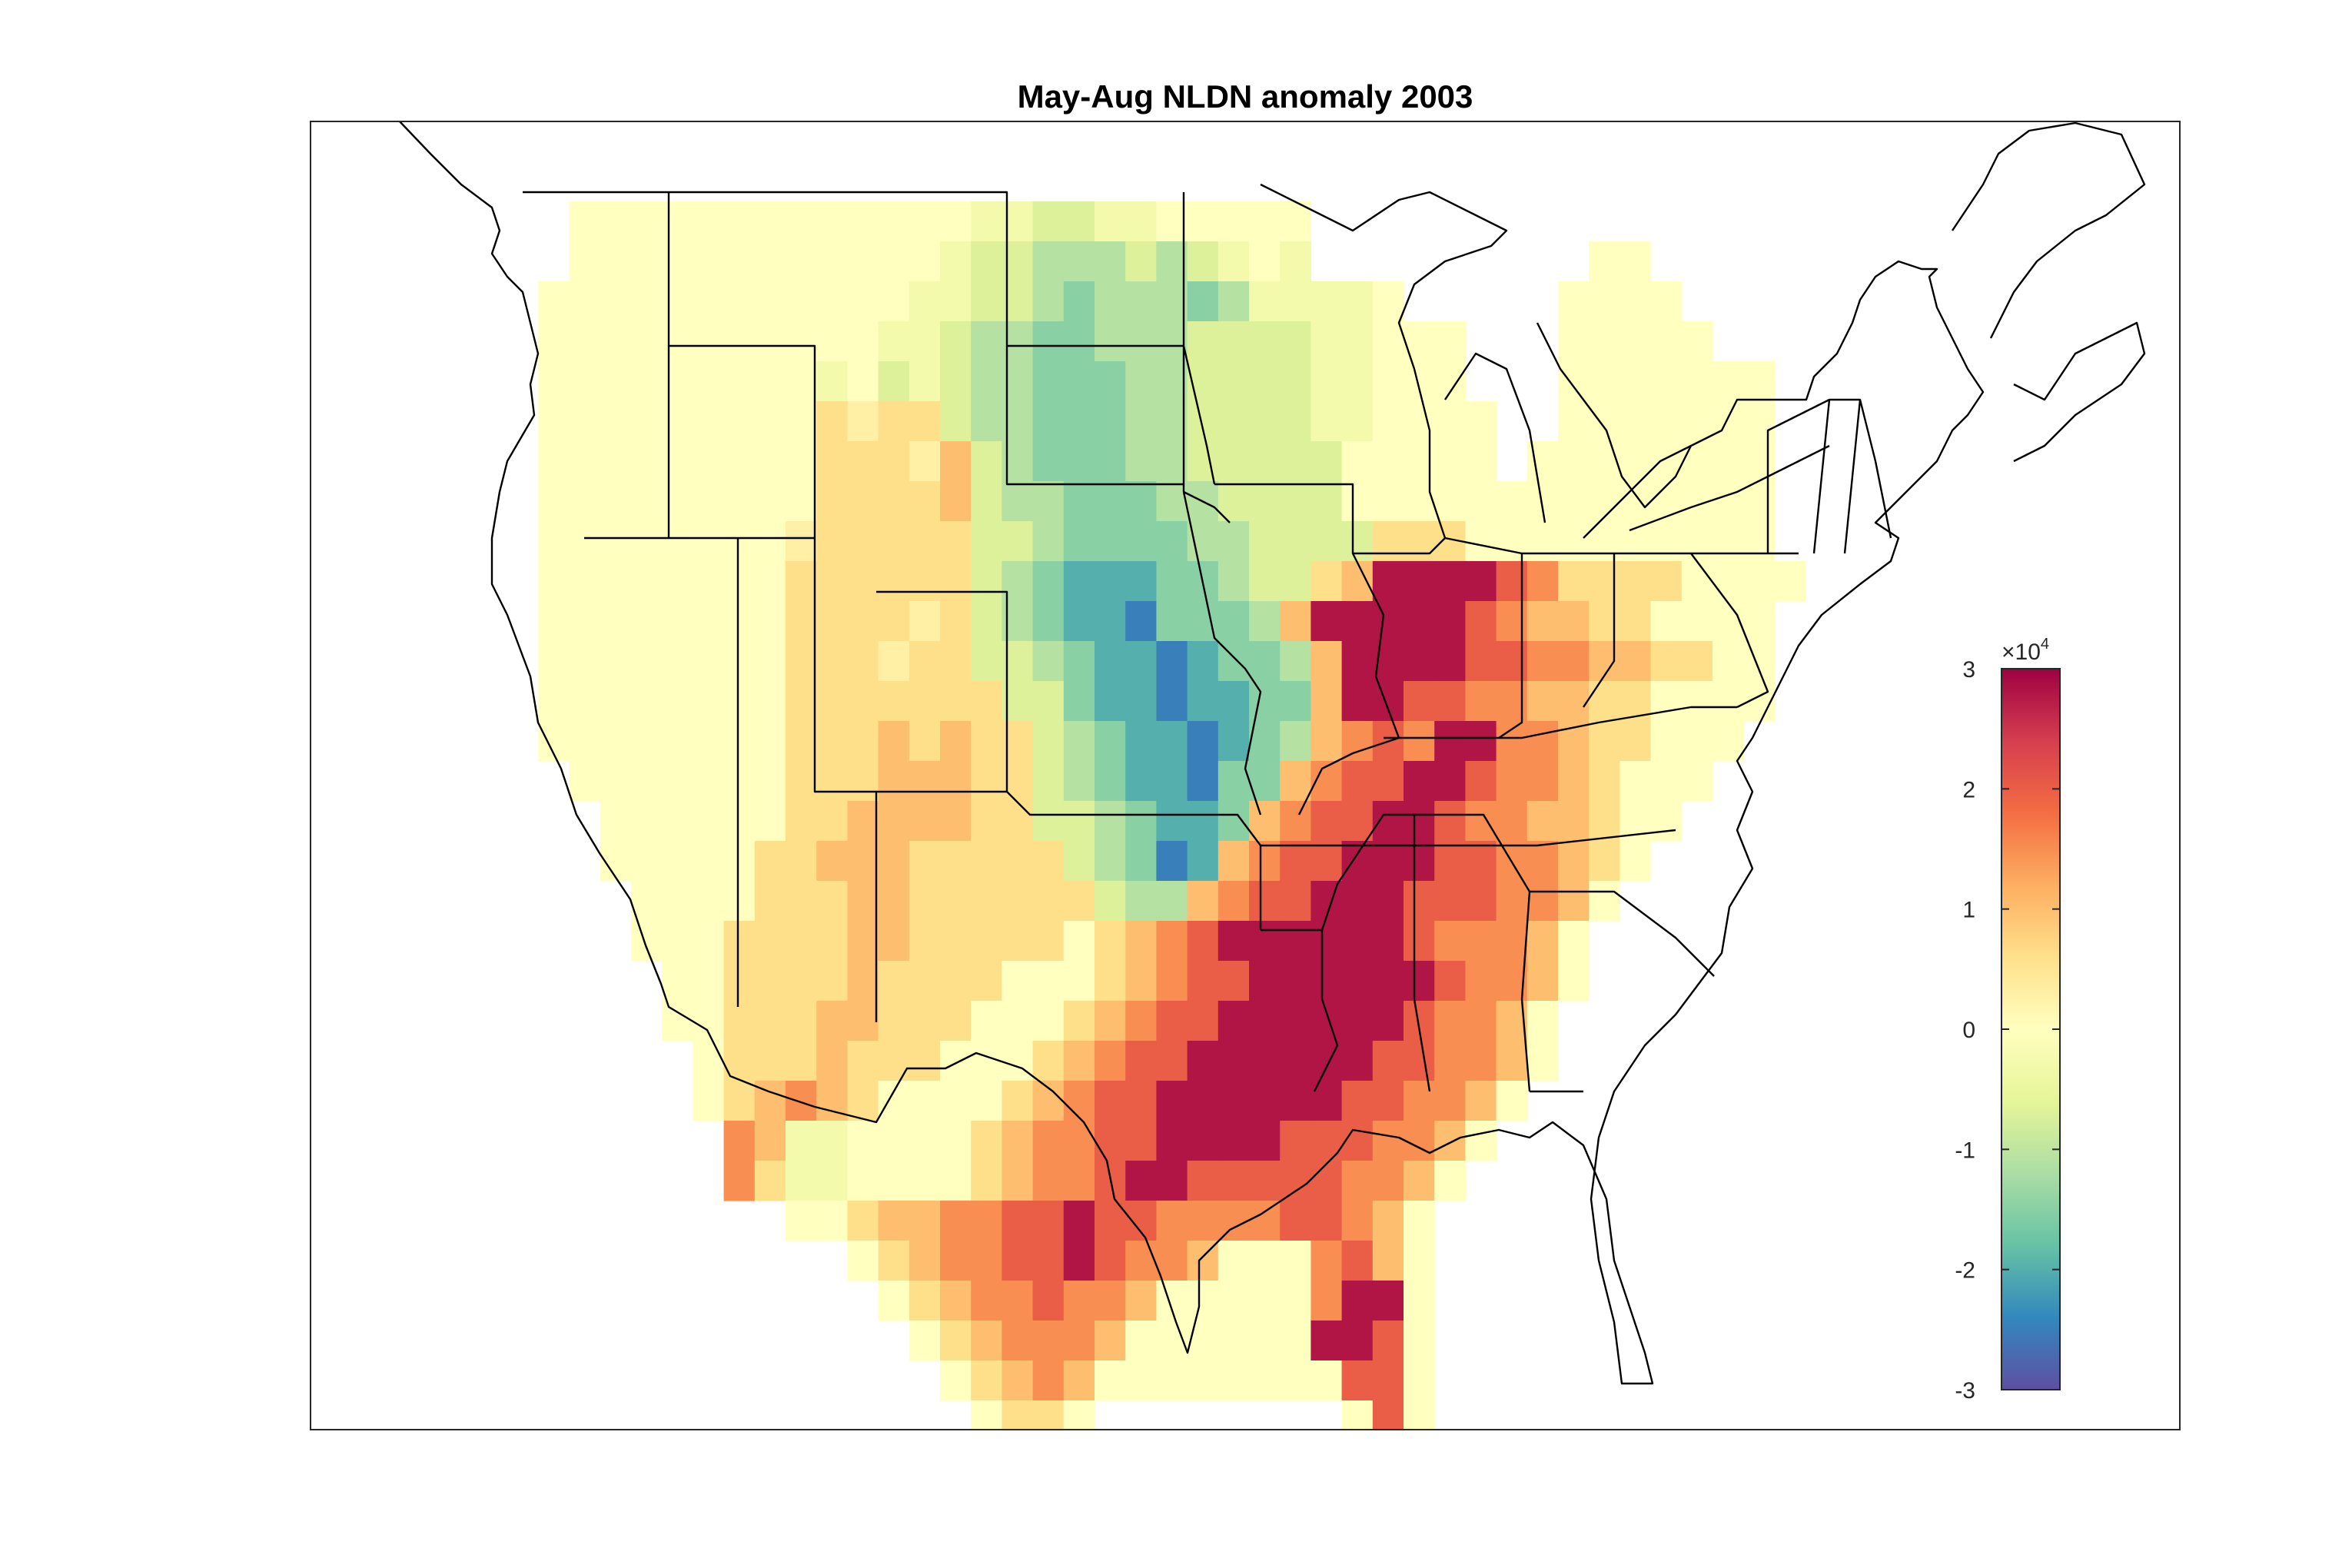  What do you see at coordinates (1245, 96) in the screenshot?
I see `map-title: May-Aug NLDN anomaly 2003` at bounding box center [1245, 96].